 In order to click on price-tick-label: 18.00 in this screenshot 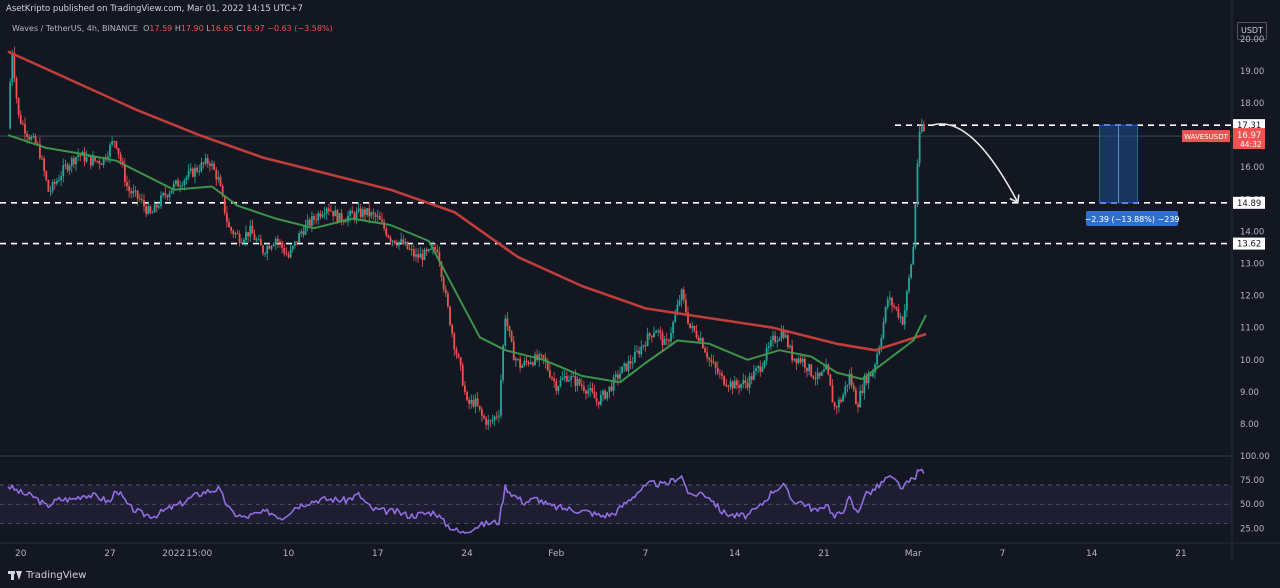, I will do `click(1252, 104)`.